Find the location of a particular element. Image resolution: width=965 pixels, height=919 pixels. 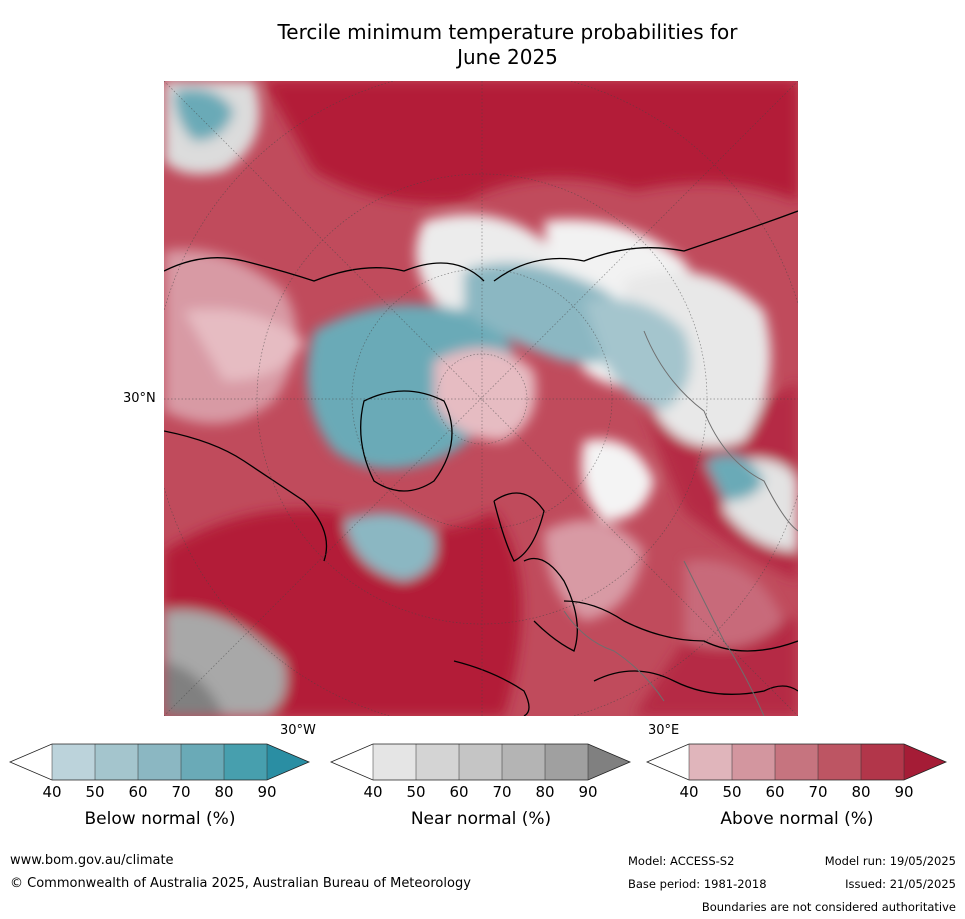

legend-near-normal: 40 50 60 70 80 90 Near normal (%) is located at coordinates (480, 790).